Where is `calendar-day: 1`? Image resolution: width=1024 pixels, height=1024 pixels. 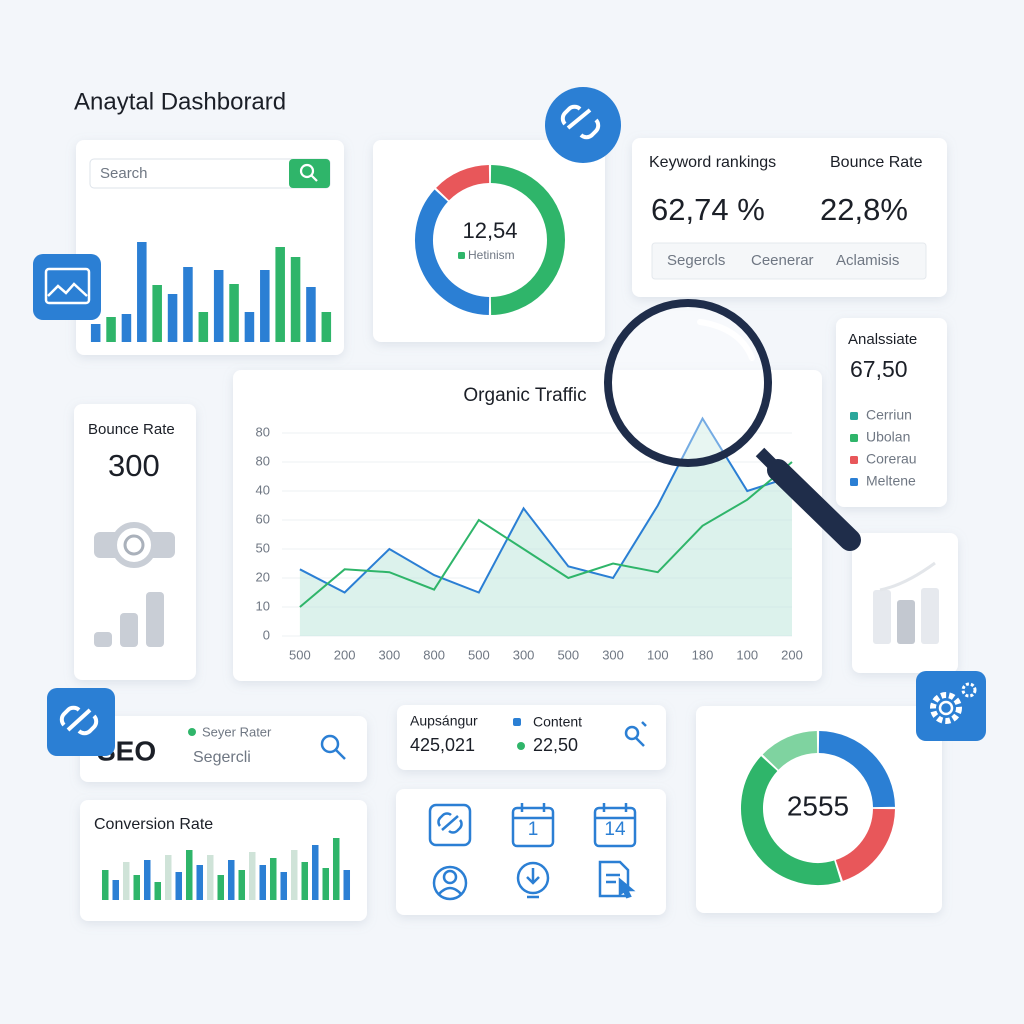
calendar-day: 1 is located at coordinates (533, 829).